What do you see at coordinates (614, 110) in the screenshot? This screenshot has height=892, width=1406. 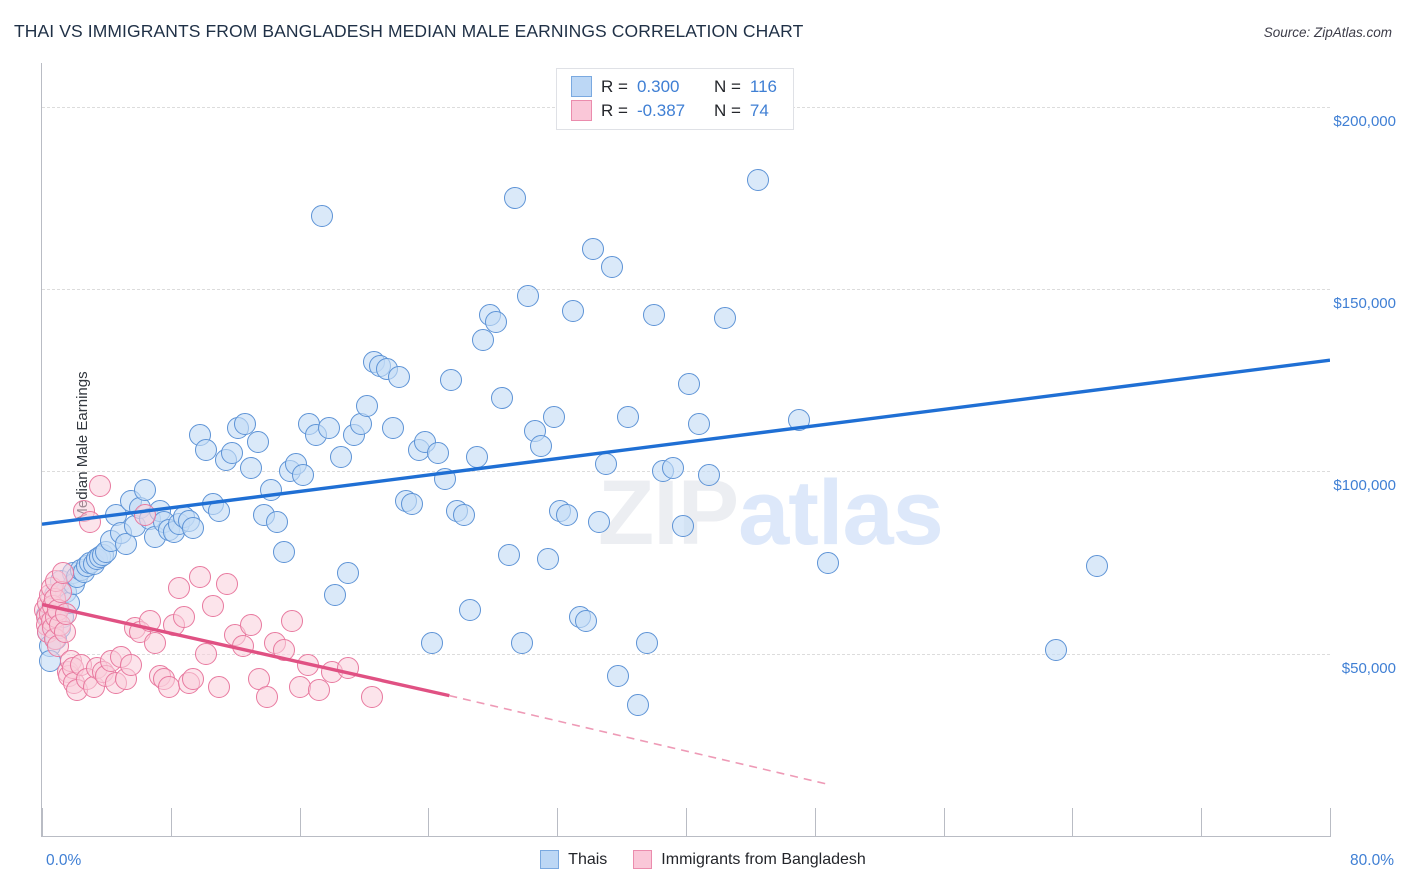 I see `r-label-bangladesh: R =` at bounding box center [614, 110].